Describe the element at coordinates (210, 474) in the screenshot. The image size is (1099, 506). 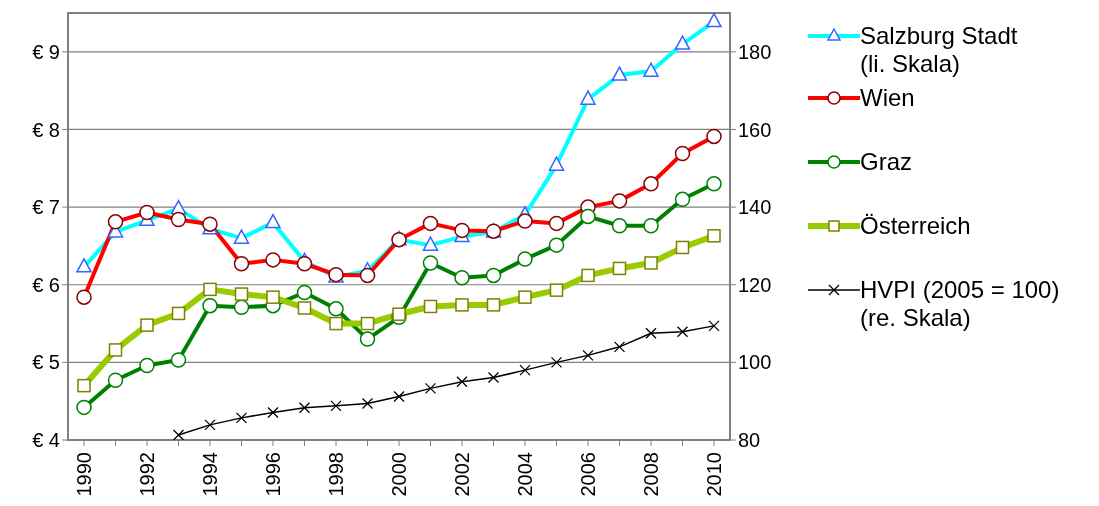
I see `x-tick-label: 1994` at that location.